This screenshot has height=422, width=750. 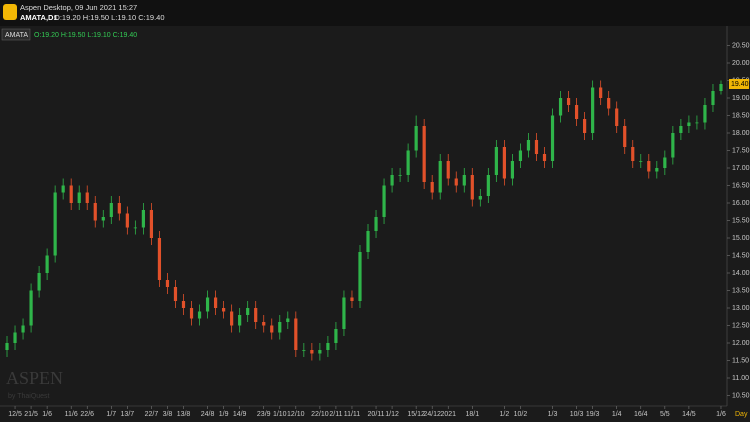 I want to click on header-bar, so click(x=375, y=13).